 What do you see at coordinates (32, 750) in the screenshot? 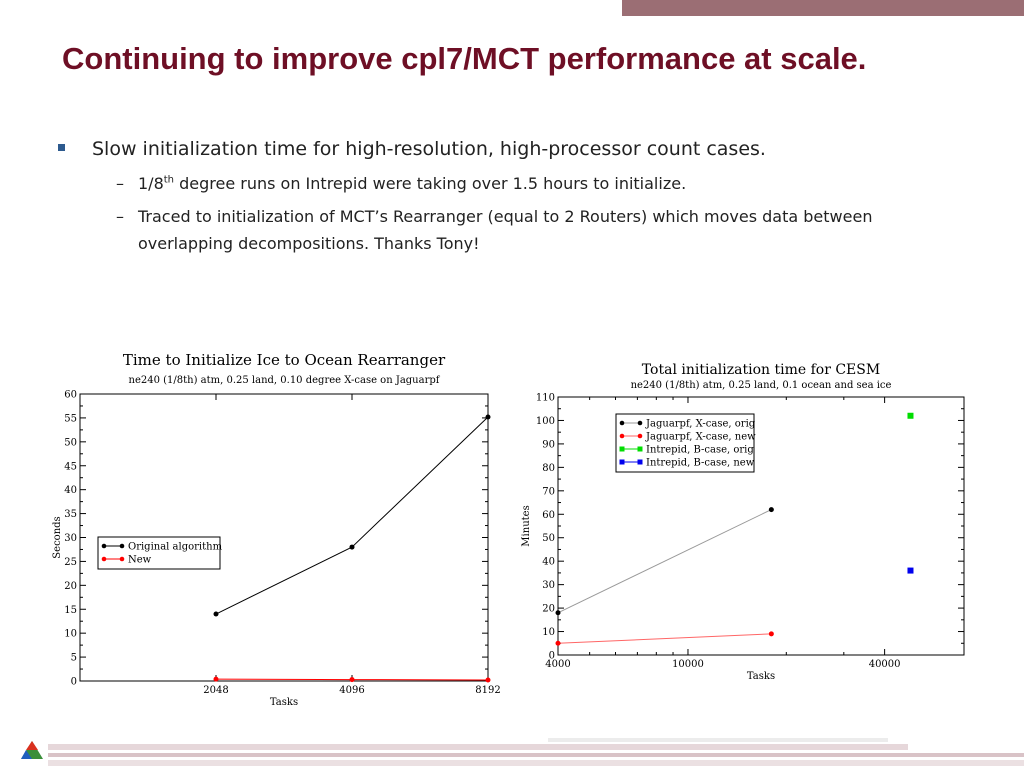
I see `lab-logo-icon` at bounding box center [32, 750].